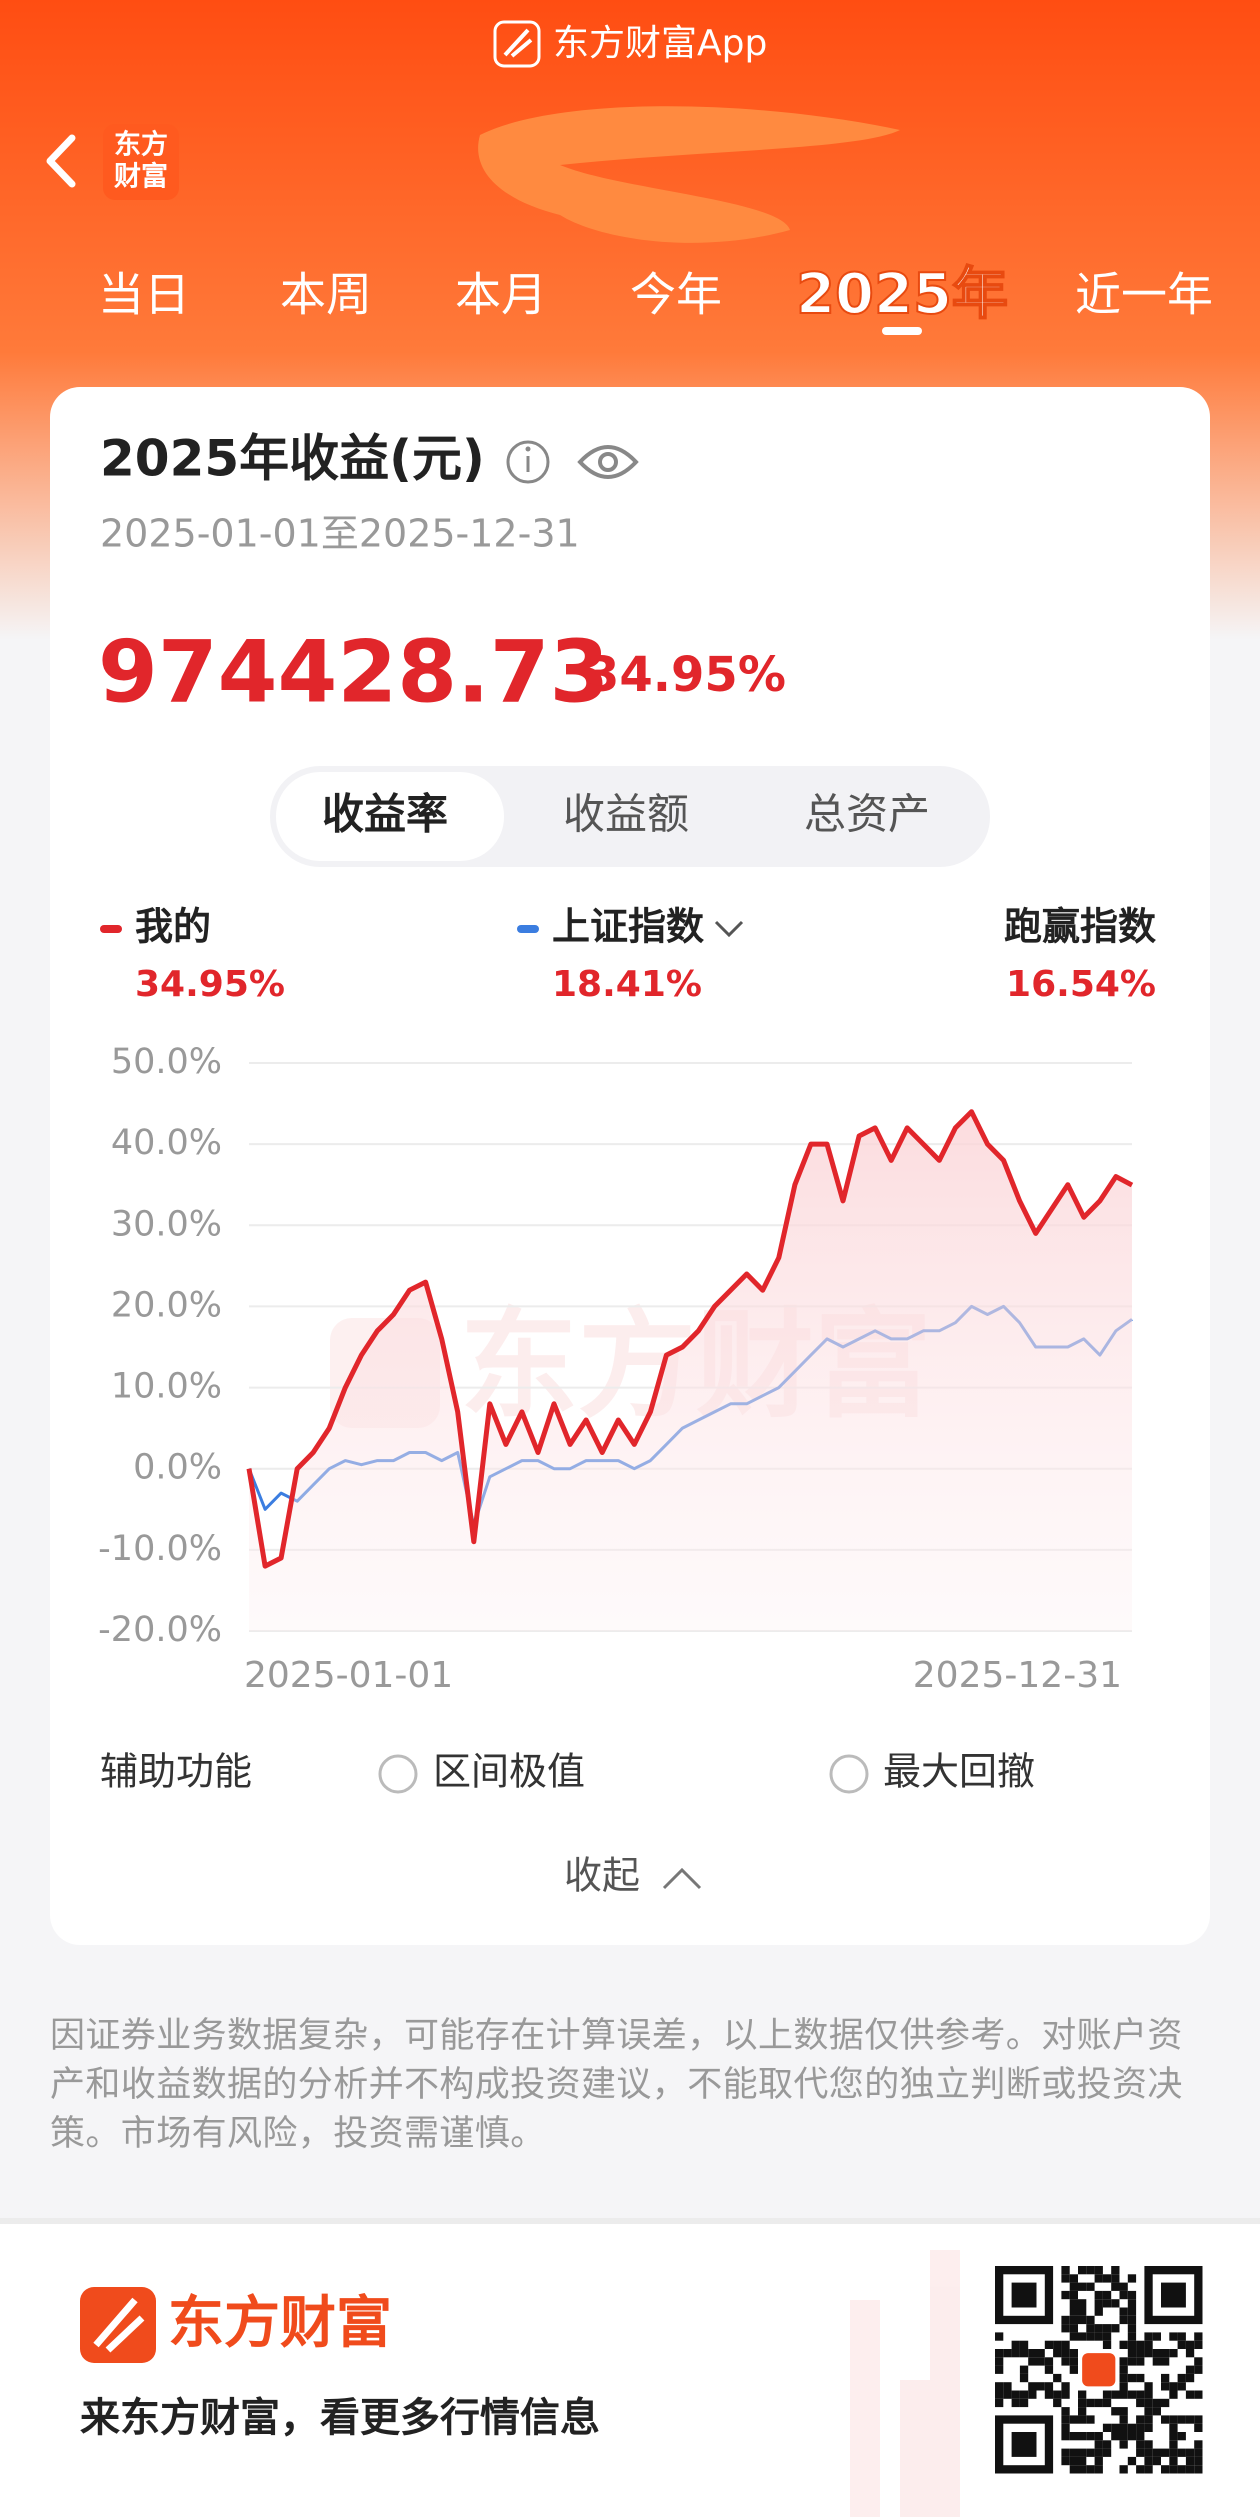 This screenshot has height=2517, width=1260. Describe the element at coordinates (160, 1549) in the screenshot. I see `y-tick-label: -10.0%` at that location.